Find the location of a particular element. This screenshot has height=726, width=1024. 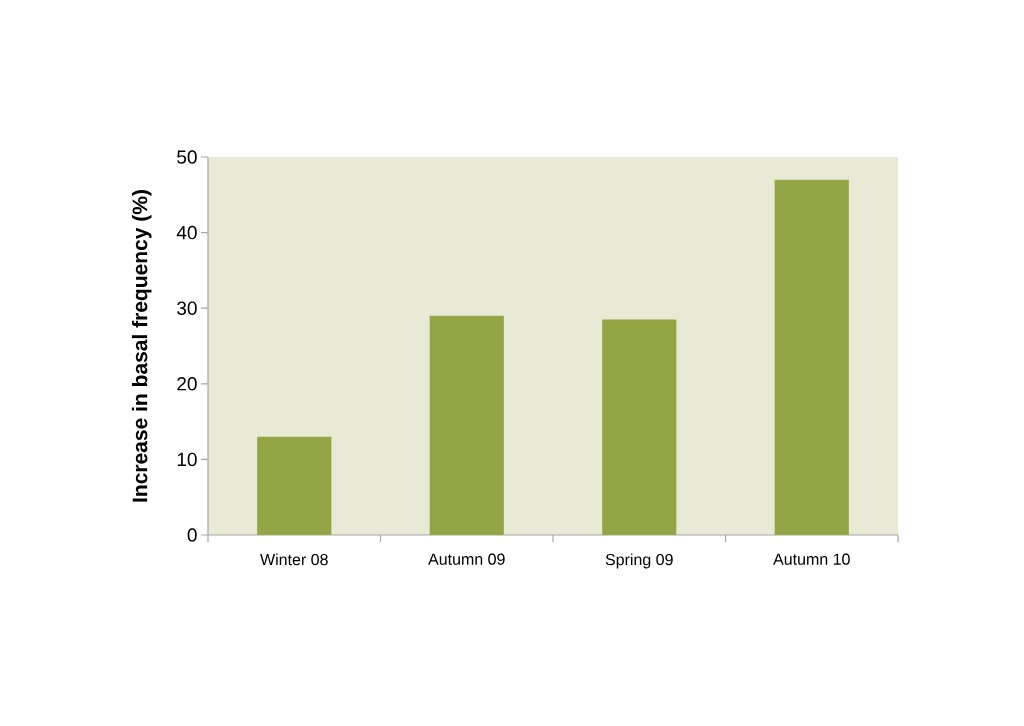

y-tick-label: 10 is located at coordinates (187, 459).